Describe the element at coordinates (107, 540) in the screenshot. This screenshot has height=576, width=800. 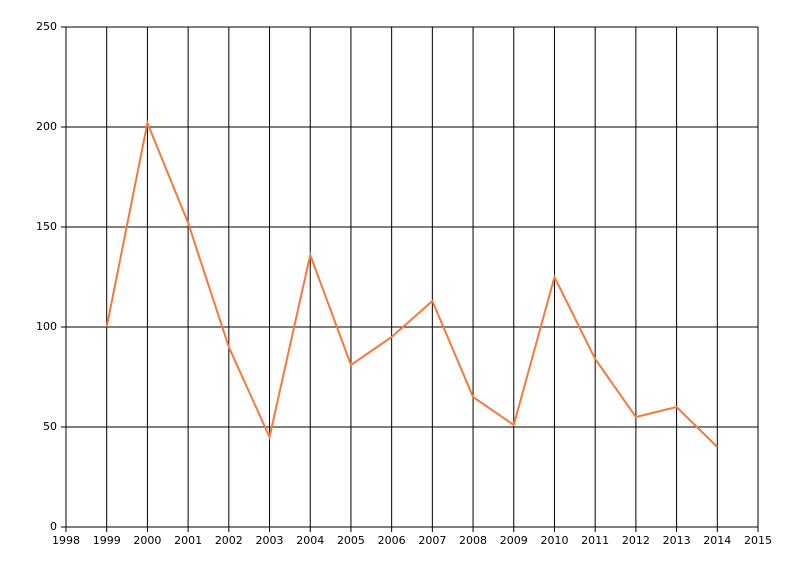
I see `x-tick-label: 1999` at that location.